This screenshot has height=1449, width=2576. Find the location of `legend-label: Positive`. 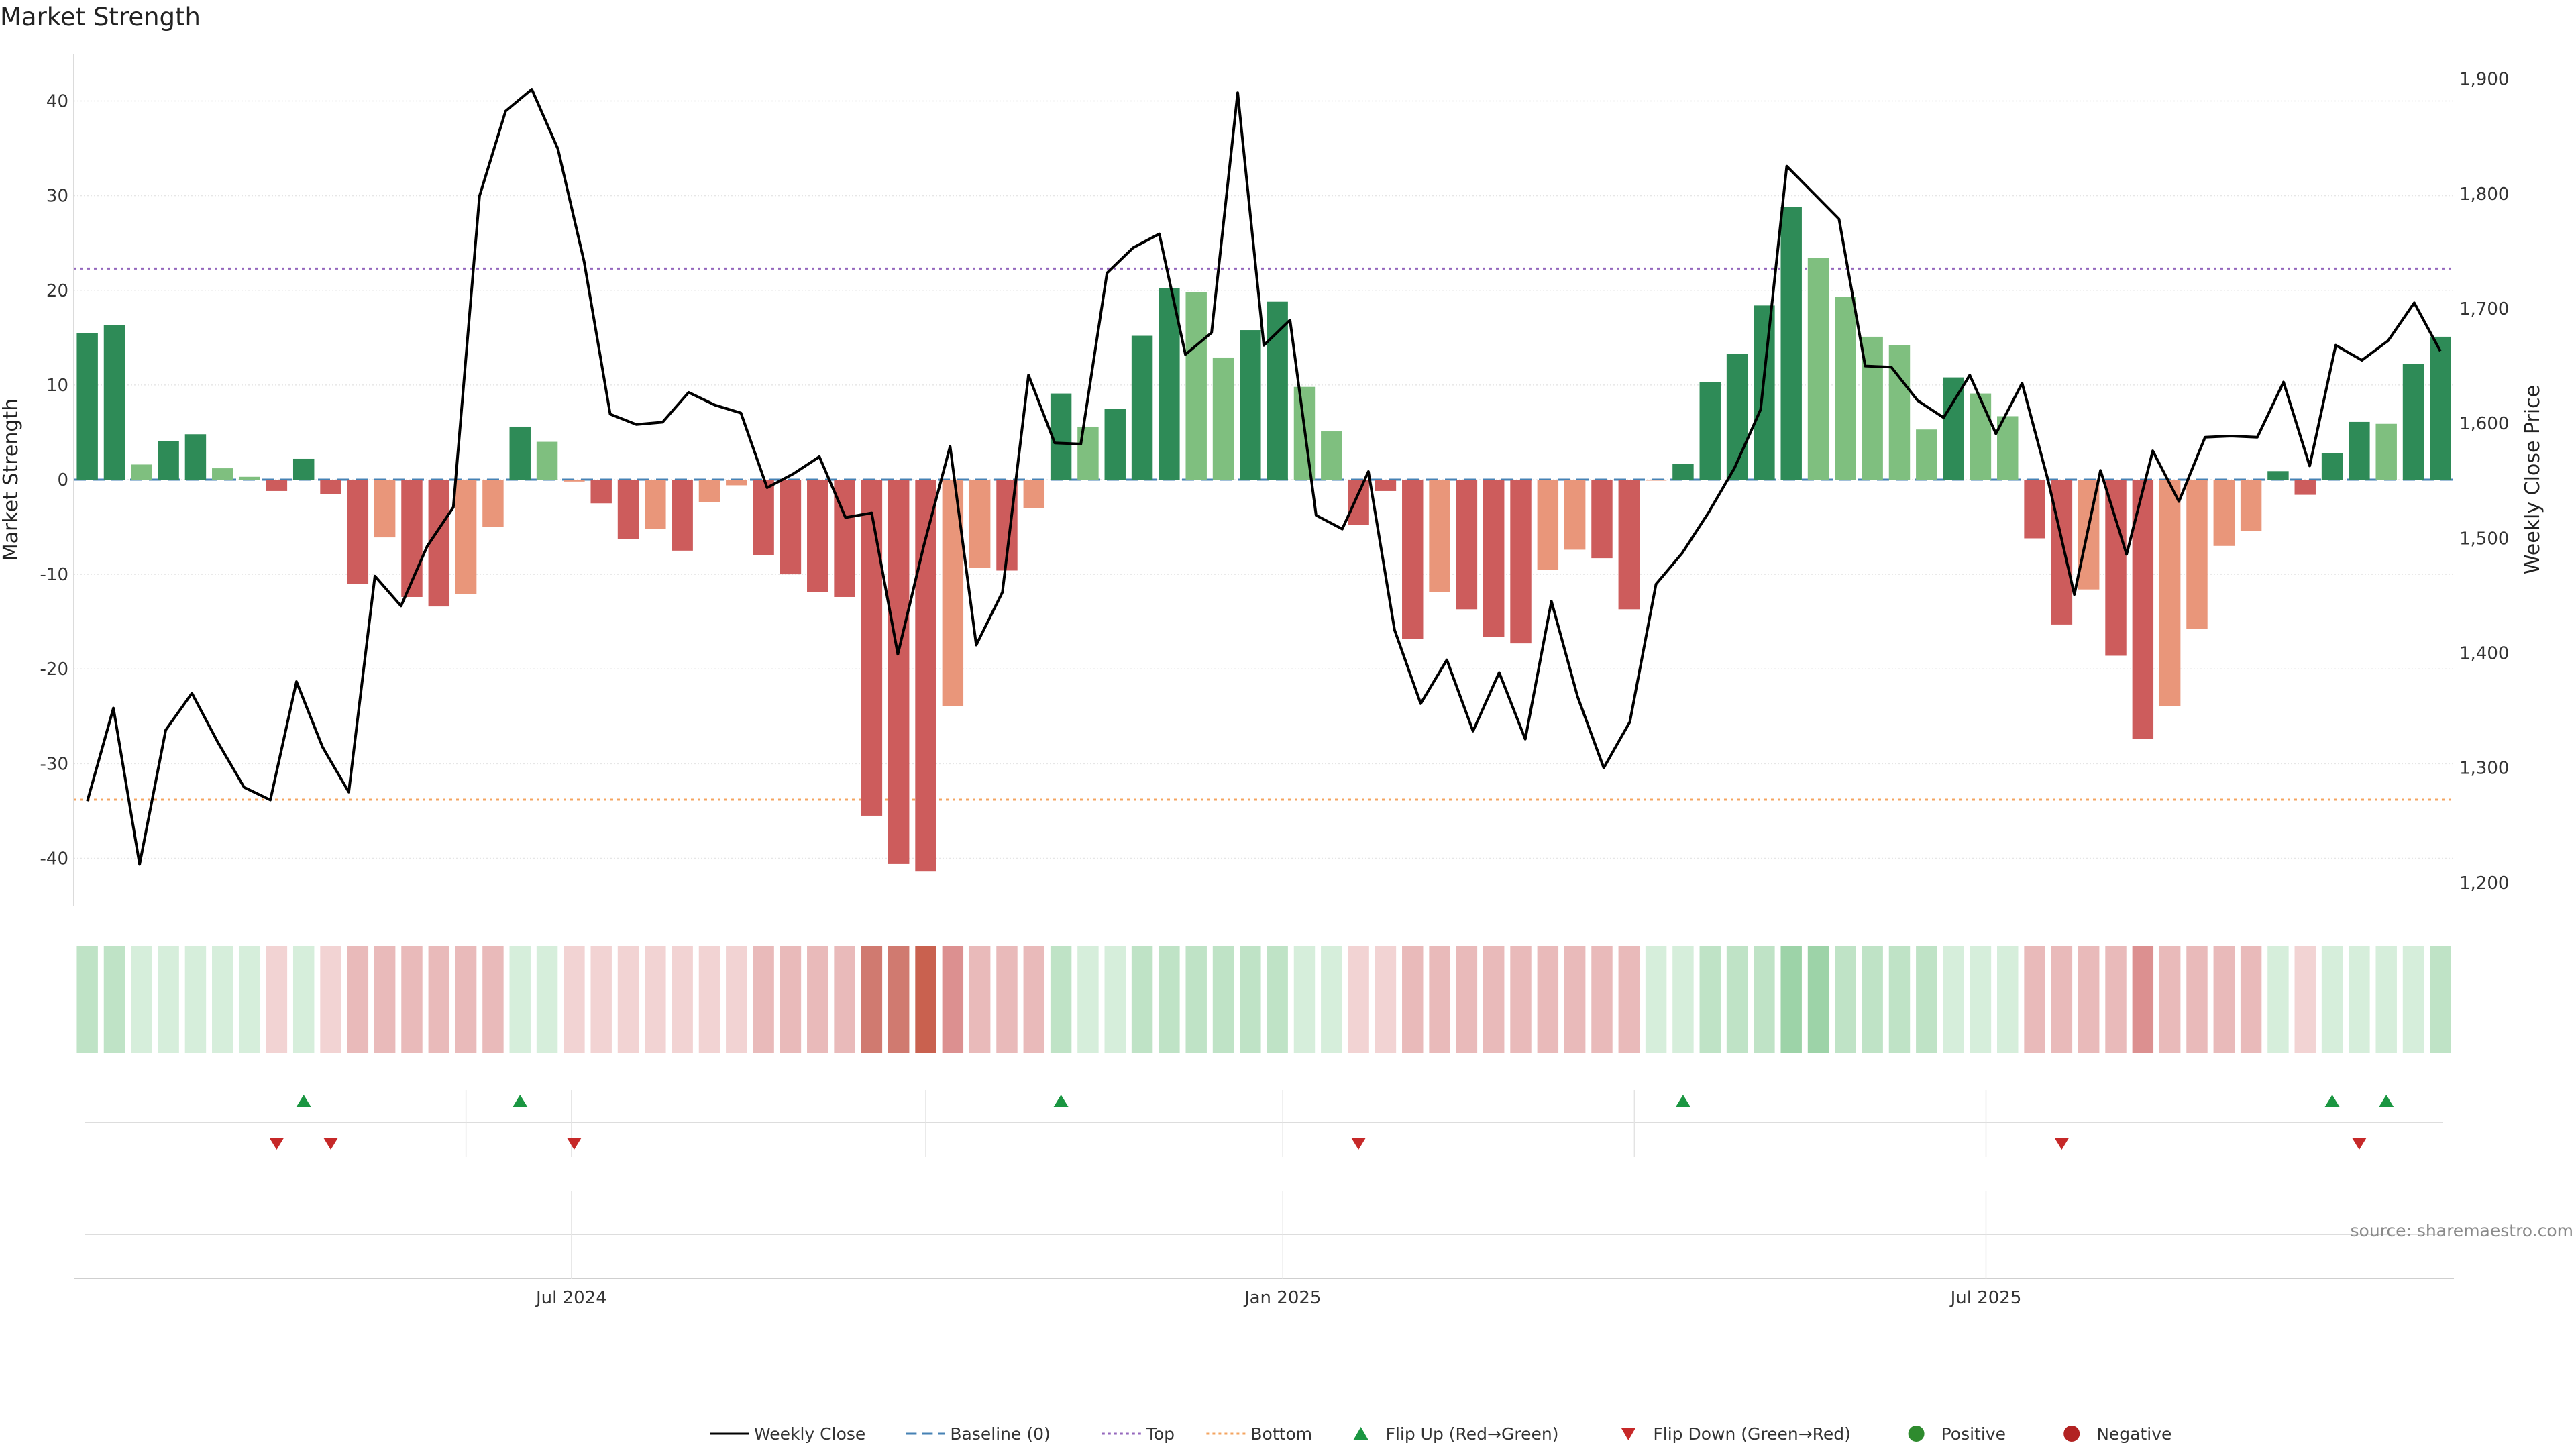

legend-label: Positive is located at coordinates (1973, 1434).